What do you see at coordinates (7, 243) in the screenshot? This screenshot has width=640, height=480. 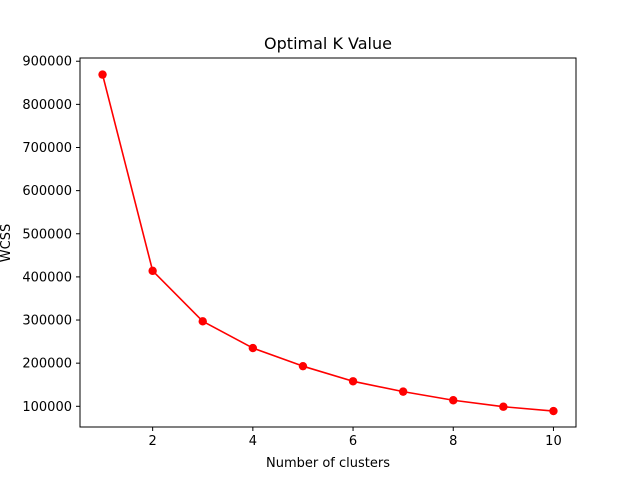 I see `y-axis-title: WCSS` at bounding box center [7, 243].